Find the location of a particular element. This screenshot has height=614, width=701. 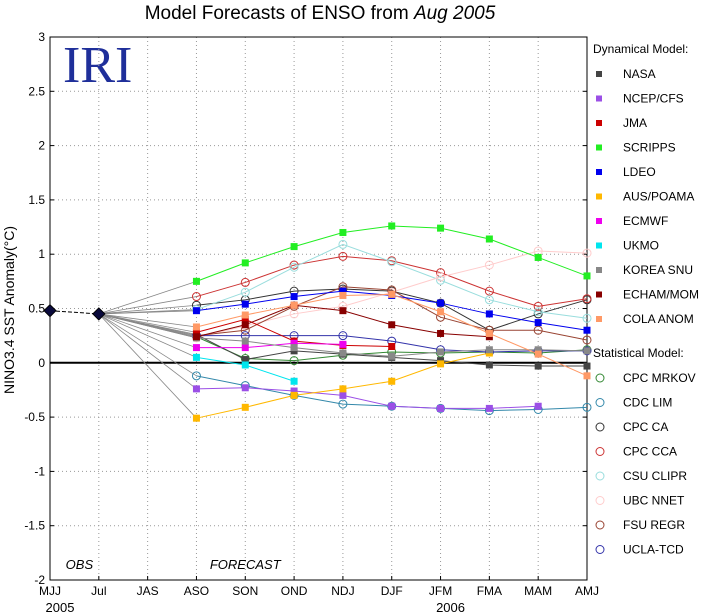

legend-label: KOREA SNU is located at coordinates (658, 270).